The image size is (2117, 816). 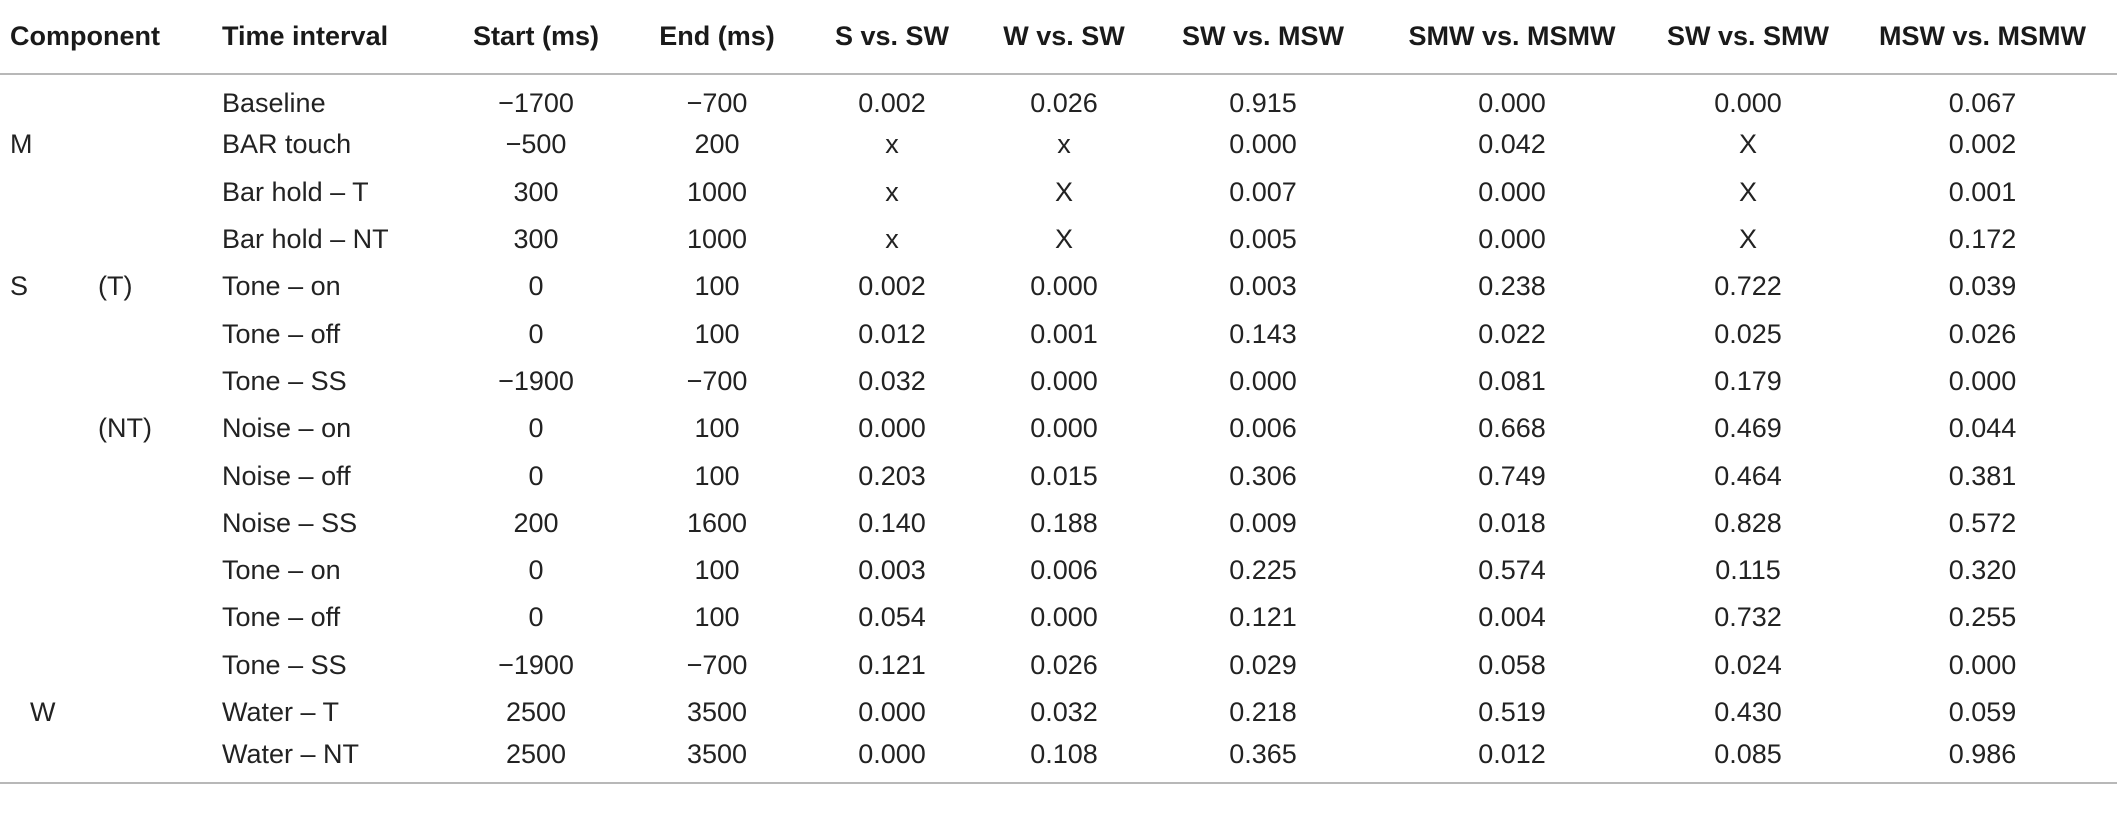 What do you see at coordinates (1982, 191) in the screenshot?
I see `cell-msw-vs-msmw: 0.001` at bounding box center [1982, 191].